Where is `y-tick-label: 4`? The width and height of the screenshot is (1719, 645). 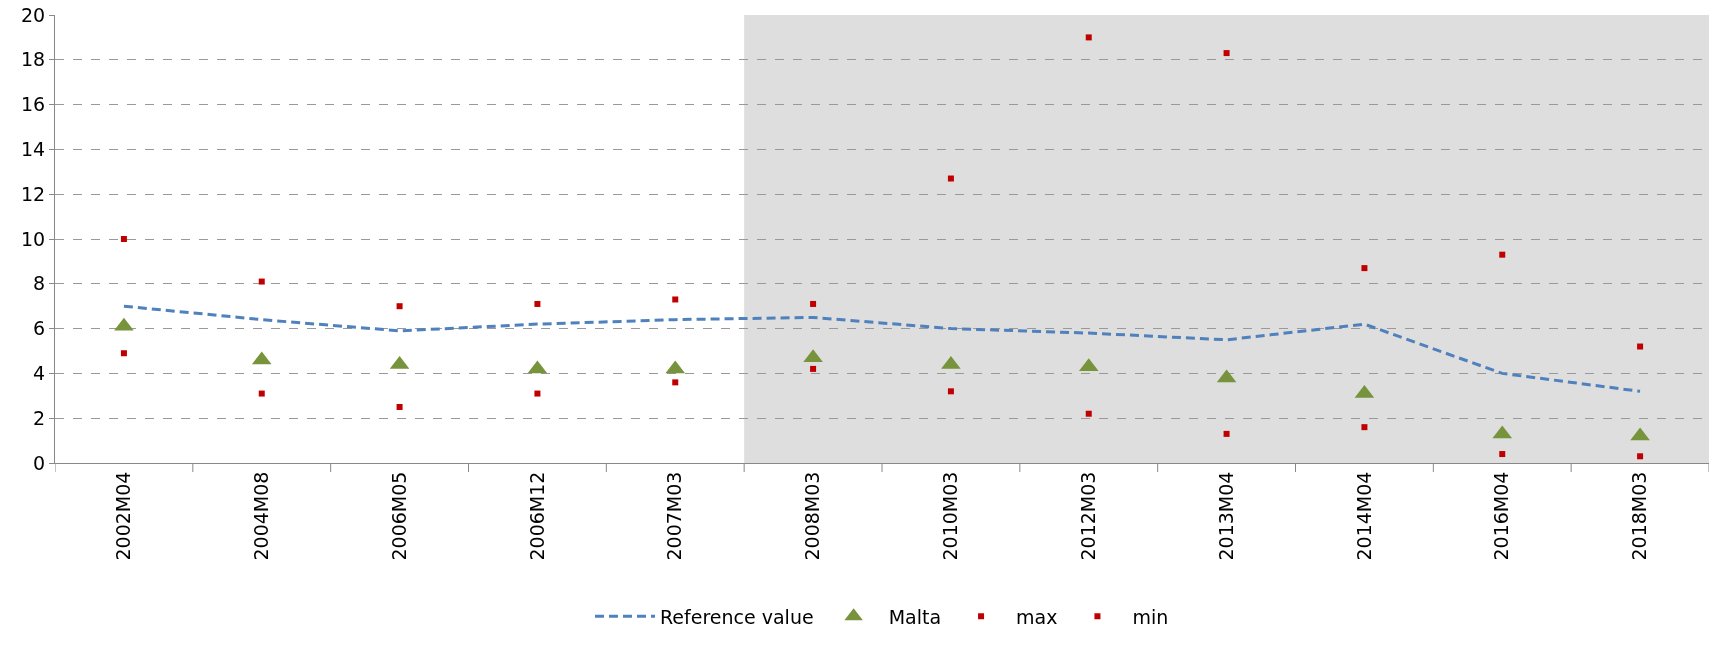 y-tick-label: 4 is located at coordinates (39, 373).